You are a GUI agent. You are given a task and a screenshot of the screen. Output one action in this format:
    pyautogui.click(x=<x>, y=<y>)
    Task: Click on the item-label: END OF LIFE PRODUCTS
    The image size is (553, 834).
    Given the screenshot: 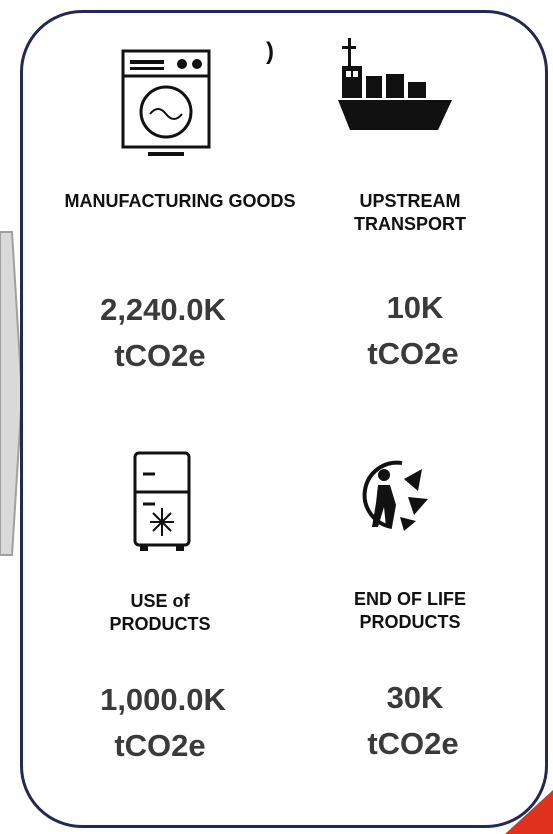 What is the action you would take?
    pyautogui.click(x=410, y=610)
    